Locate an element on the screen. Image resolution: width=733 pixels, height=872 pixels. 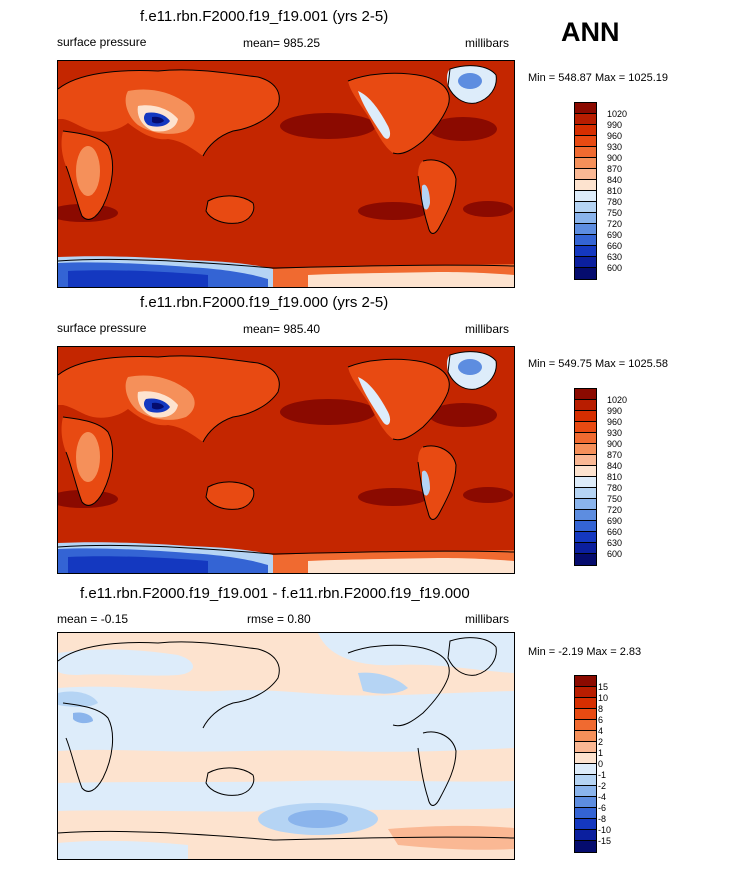
panel3-colorbar is located at coordinates (585, 764).